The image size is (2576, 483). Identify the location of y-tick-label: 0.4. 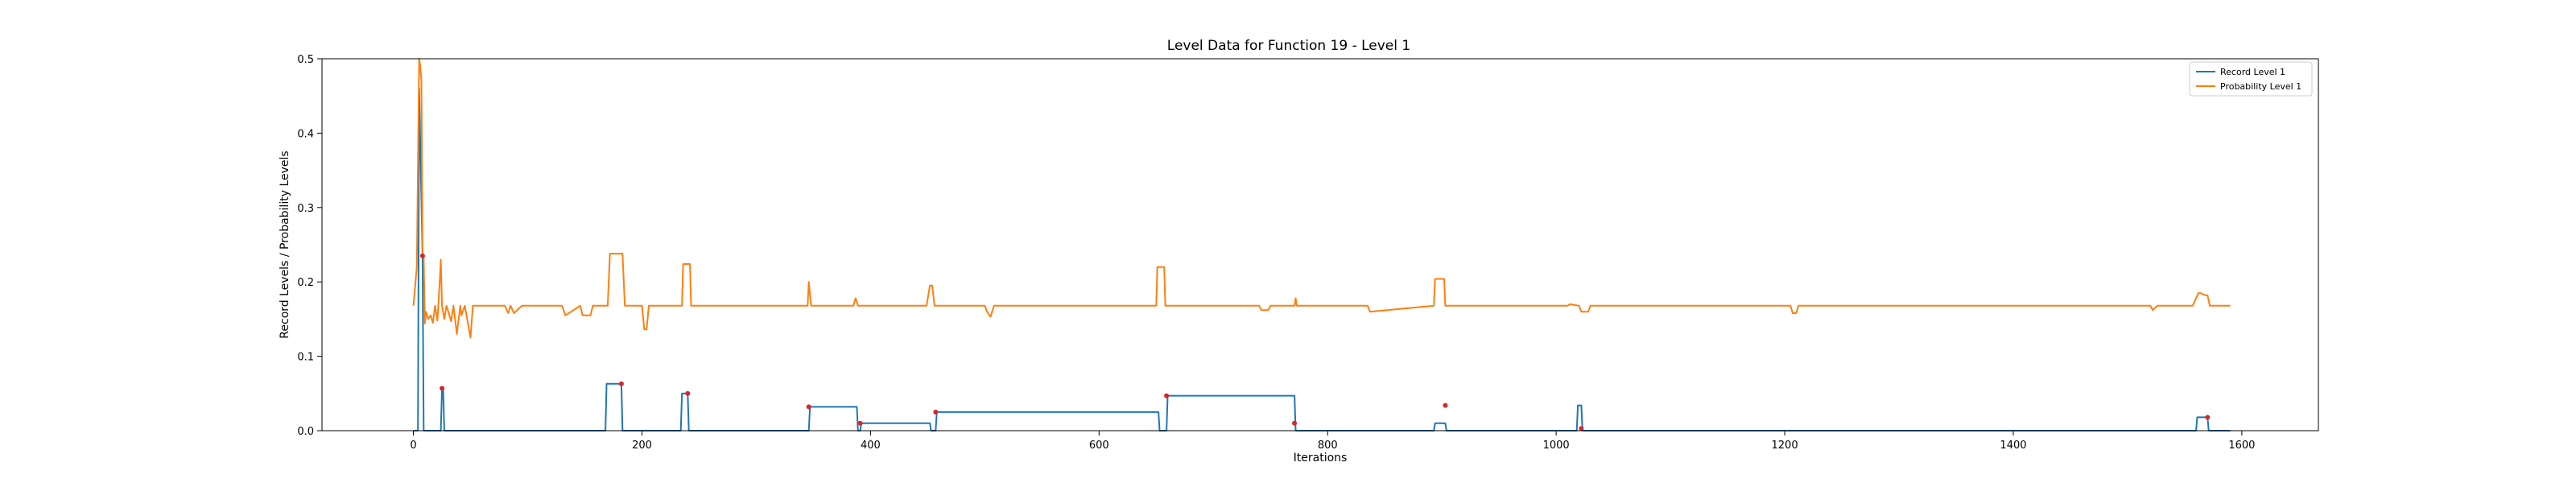
(305, 134).